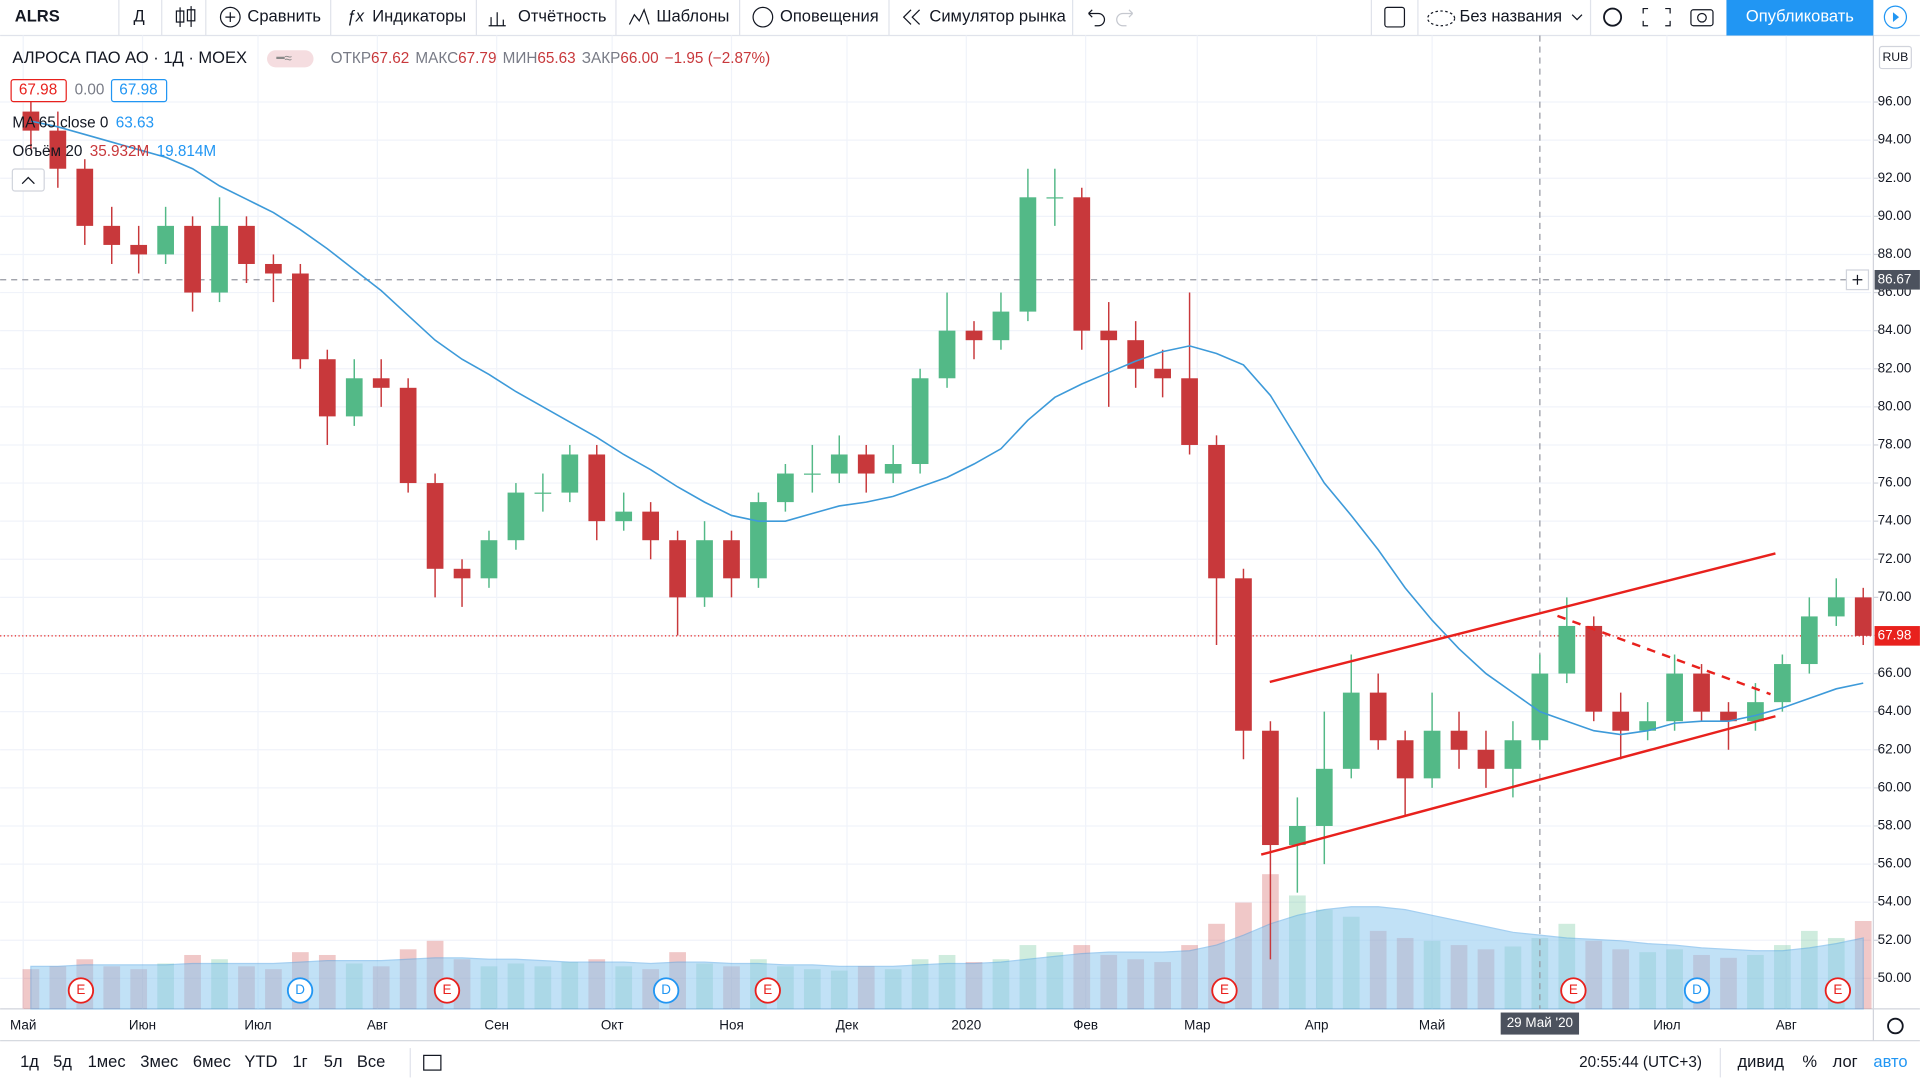 This screenshot has height=1086, width=1920. I want to click on compare-icon, so click(230, 17).